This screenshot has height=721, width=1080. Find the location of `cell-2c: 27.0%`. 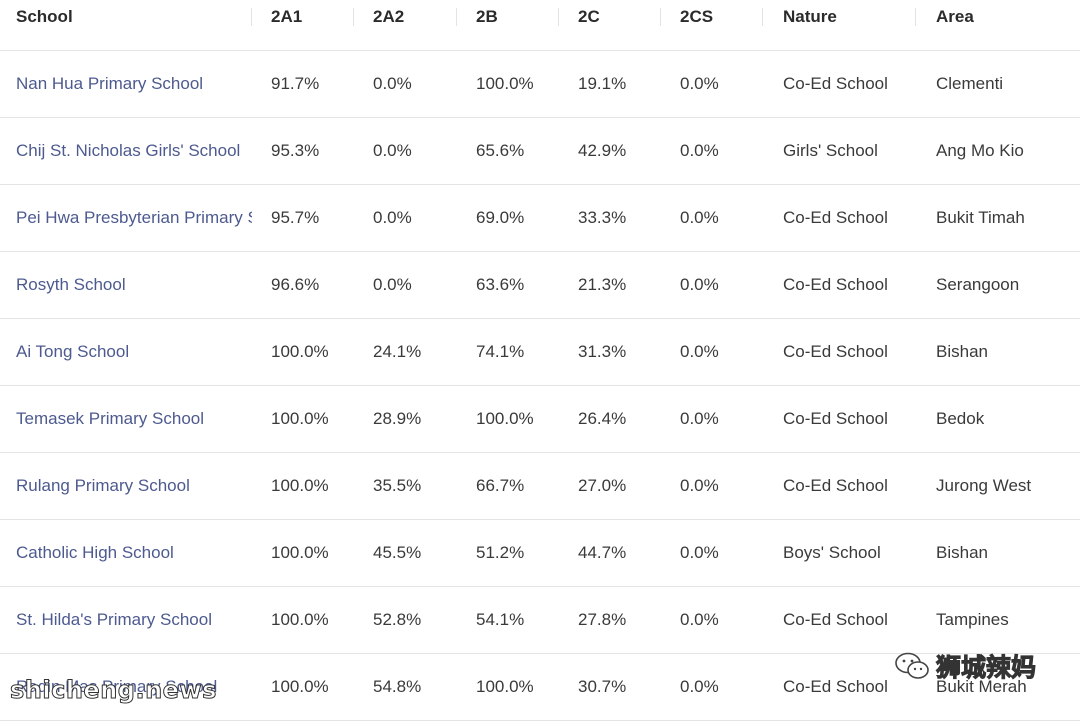

cell-2c: 27.0% is located at coordinates (602, 485).